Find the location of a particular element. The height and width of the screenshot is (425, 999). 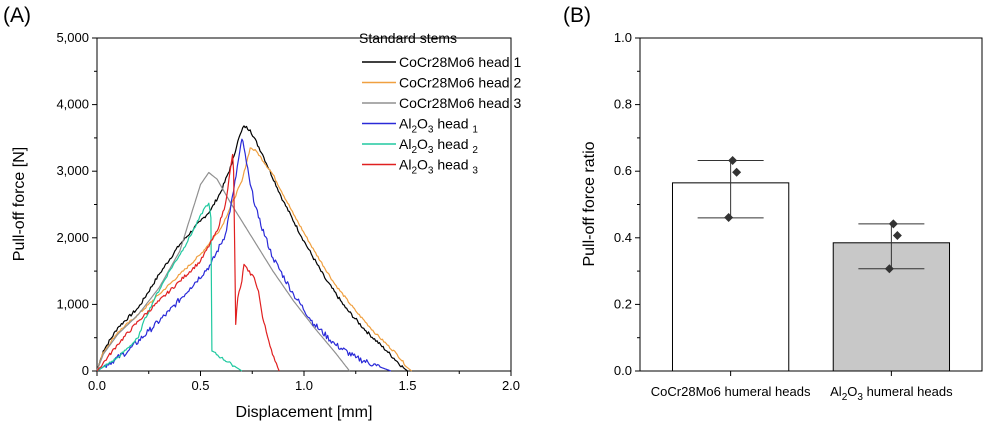

x-category-label: CoCr28Mo6 humeral heads is located at coordinates (731, 391).